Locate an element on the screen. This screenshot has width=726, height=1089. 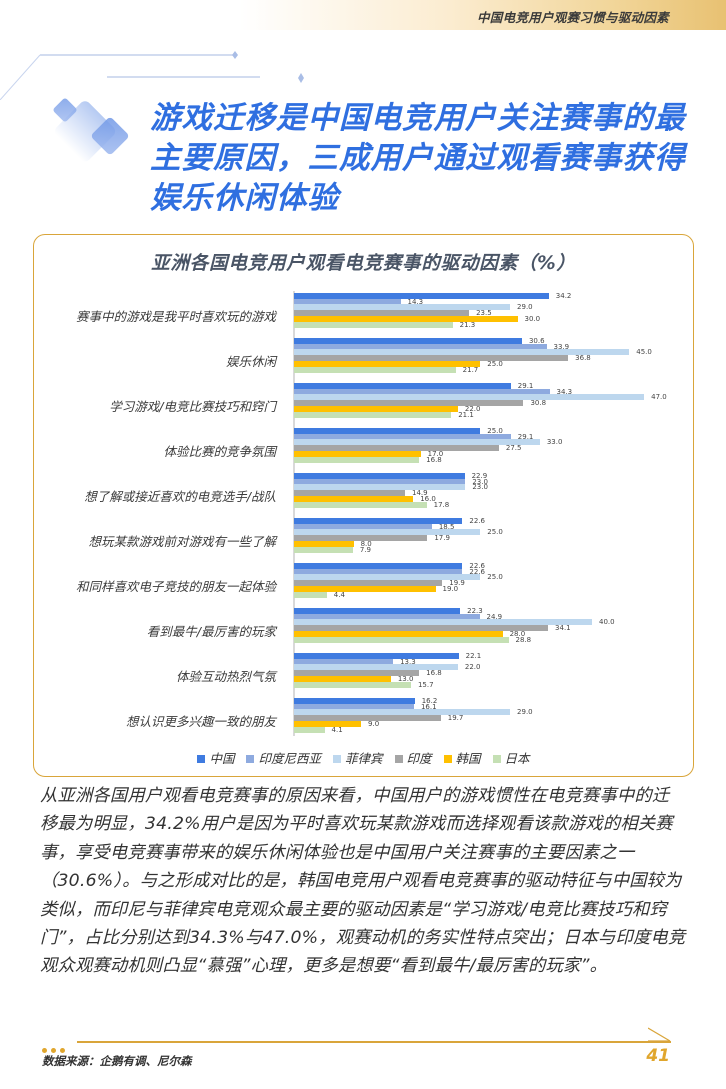
bar-value-label: 24.9 is located at coordinates (494, 616).